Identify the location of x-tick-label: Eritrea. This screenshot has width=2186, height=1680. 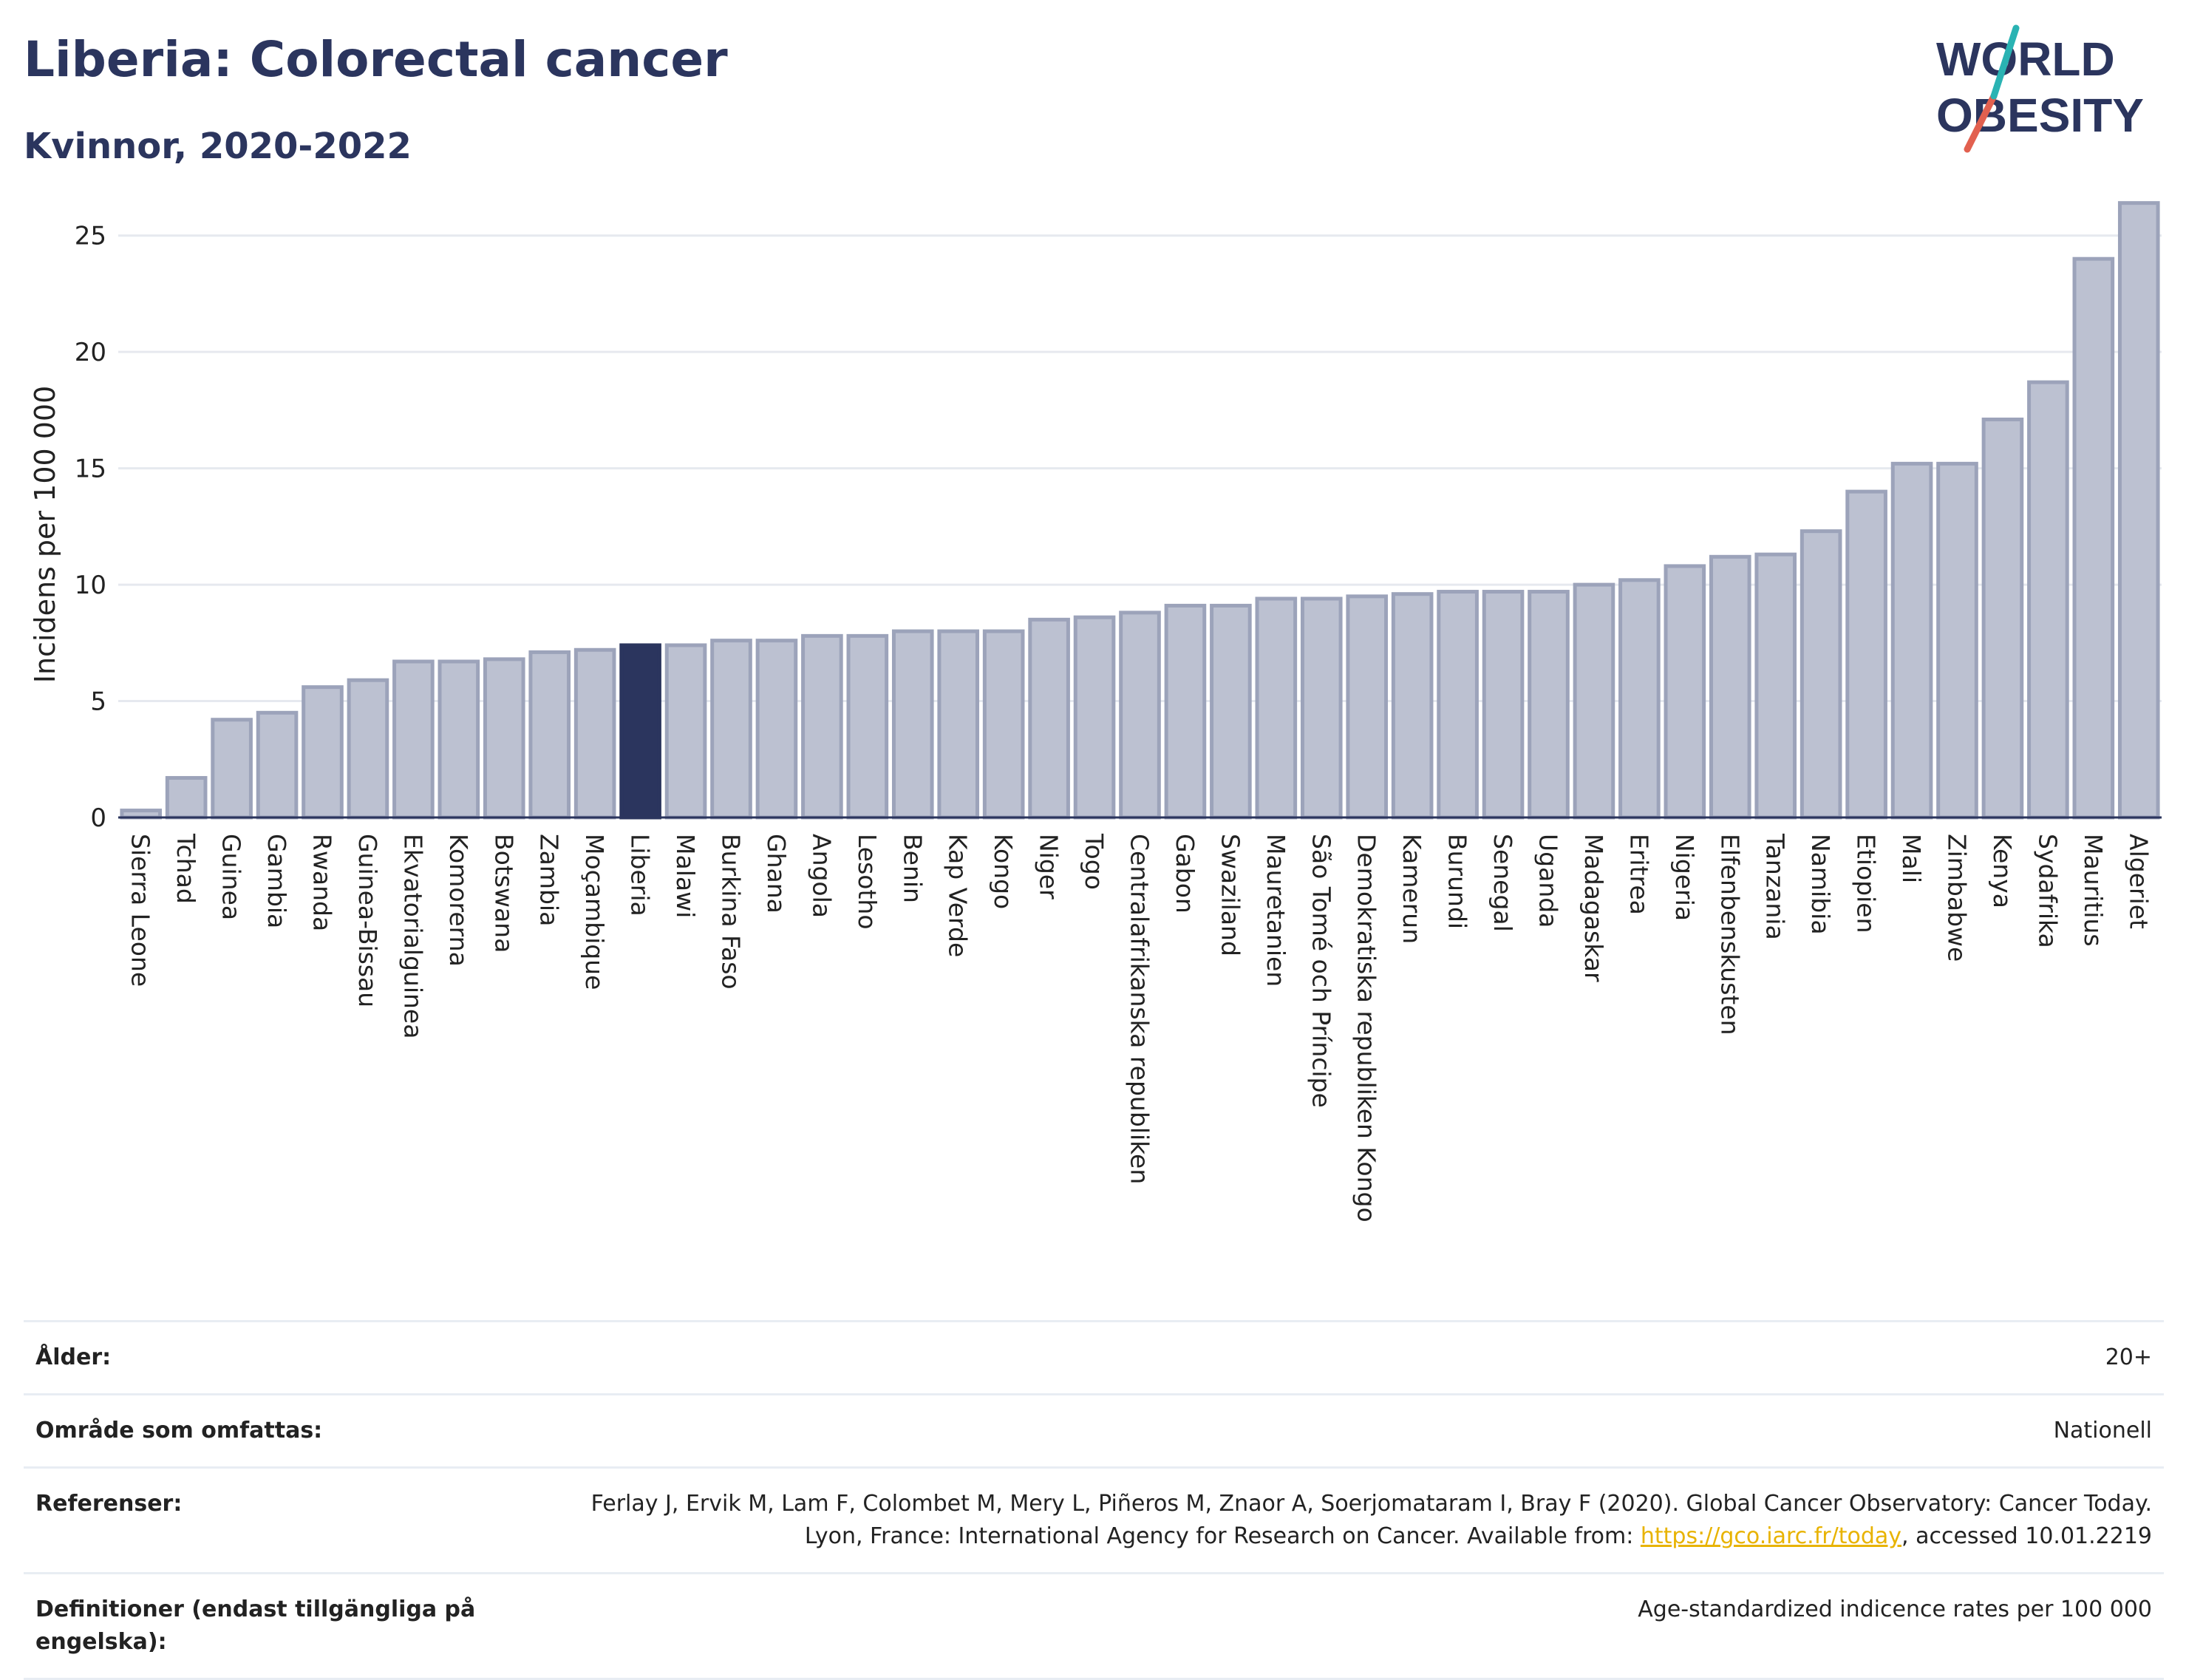
(1638, 875).